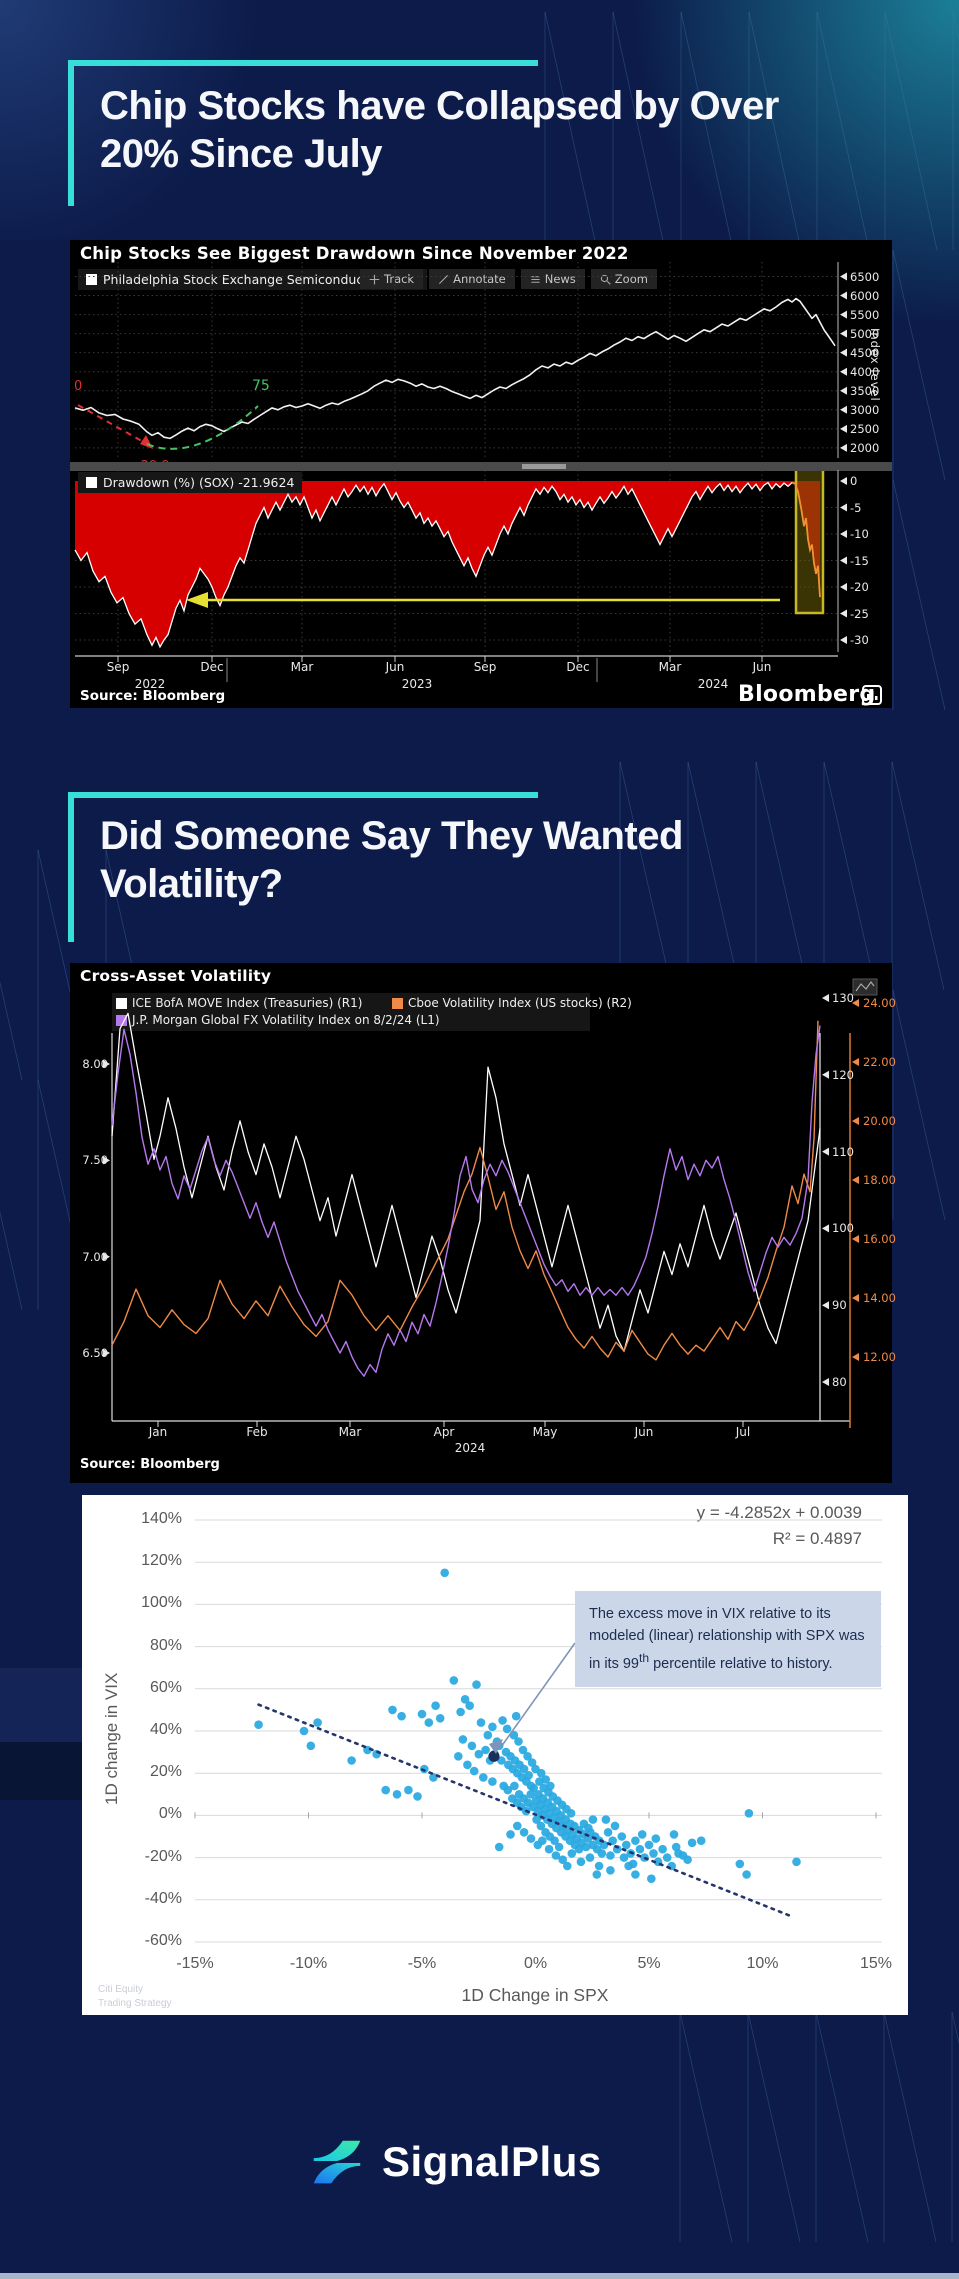 The height and width of the screenshot is (2279, 959). I want to click on chart1-toolbar: Track Annotate News Zoom, so click(508, 279).